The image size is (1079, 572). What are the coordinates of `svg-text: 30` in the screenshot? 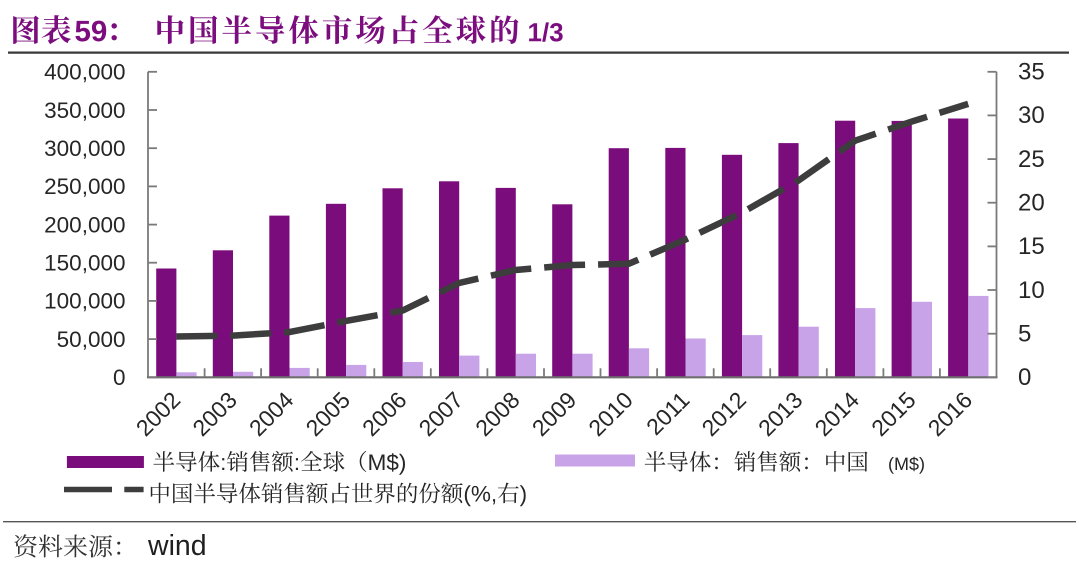 It's located at (1031, 115).